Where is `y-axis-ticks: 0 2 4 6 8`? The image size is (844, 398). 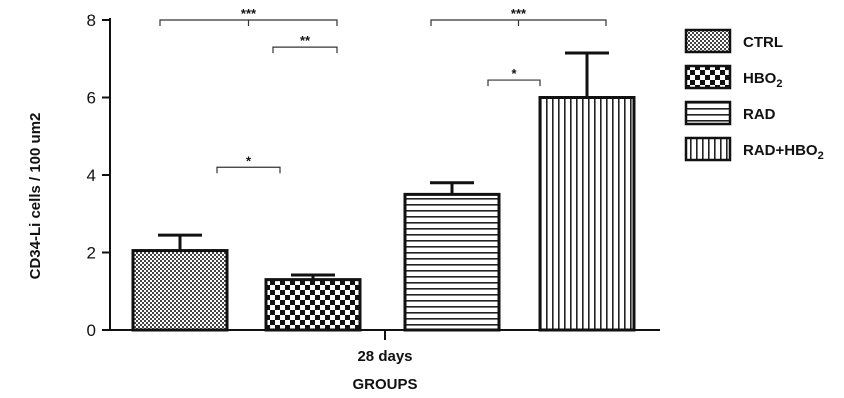 y-axis-ticks: 0 2 4 6 8 is located at coordinates (98, 175).